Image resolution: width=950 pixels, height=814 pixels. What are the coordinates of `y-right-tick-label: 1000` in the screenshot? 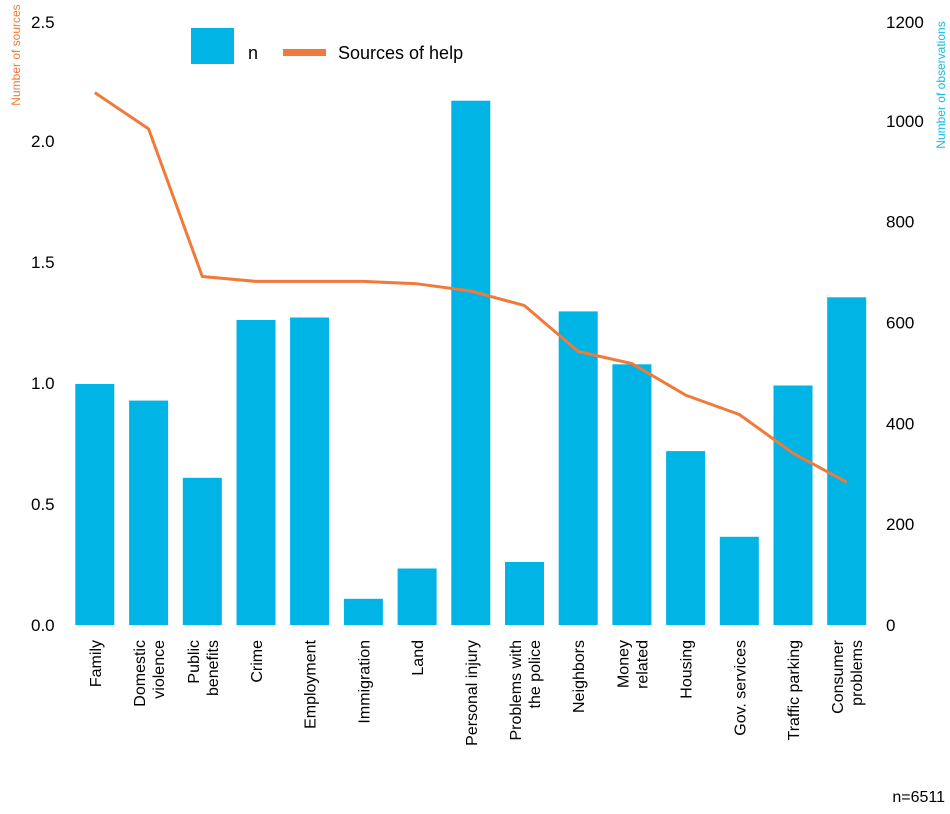 It's located at (905, 121).